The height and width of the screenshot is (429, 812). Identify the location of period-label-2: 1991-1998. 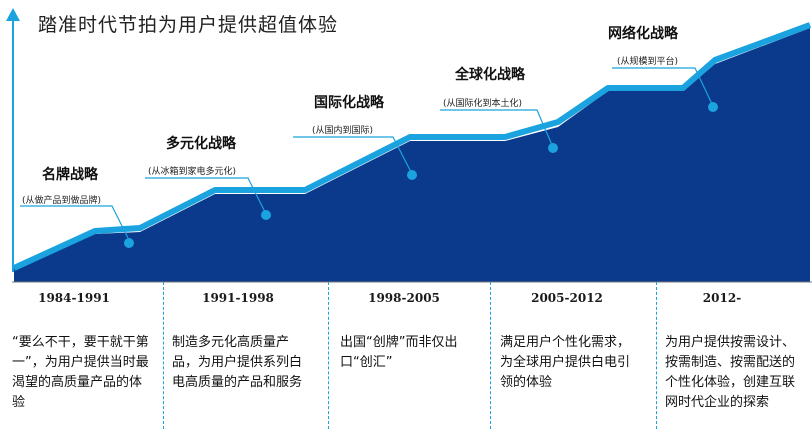
(238, 298).